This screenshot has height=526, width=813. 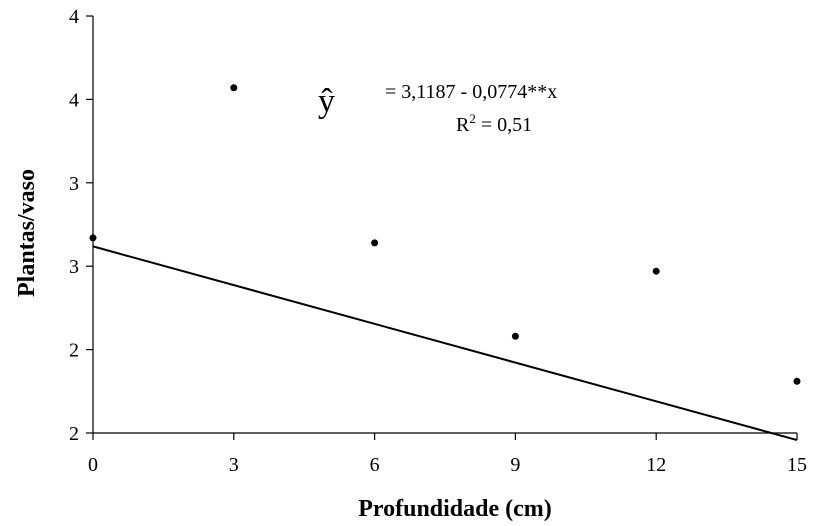 I want to click on x-axis-title: Profundidade (cm), so click(x=455, y=509).